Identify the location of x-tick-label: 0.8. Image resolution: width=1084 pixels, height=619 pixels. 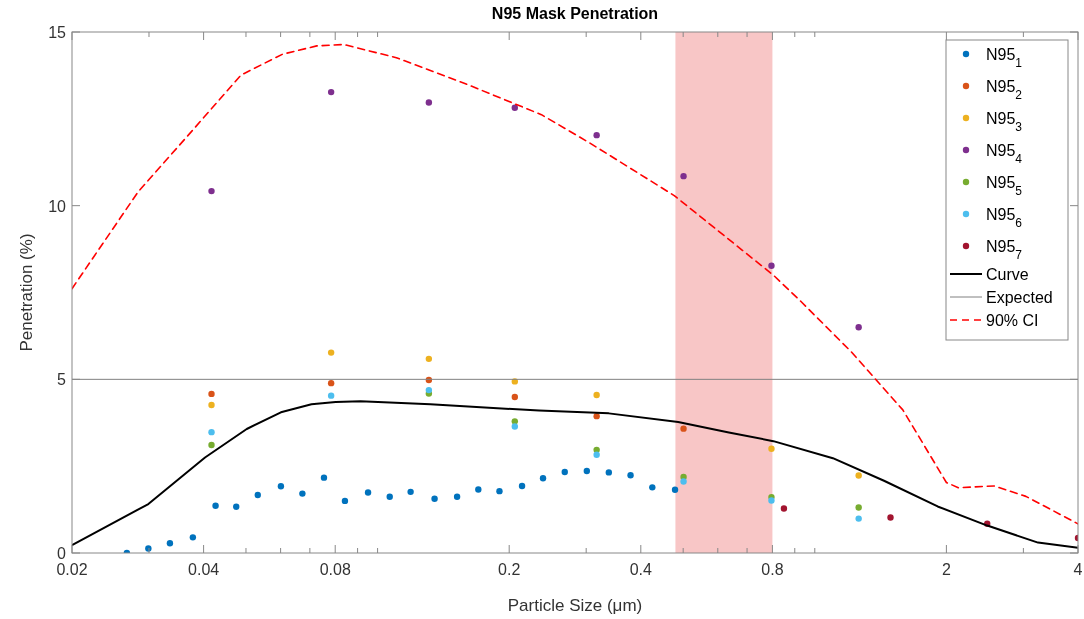
(772, 569).